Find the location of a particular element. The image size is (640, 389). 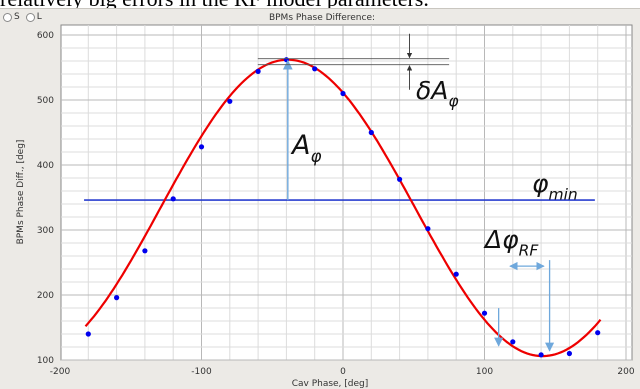

a-phi-label: Aφ is located at coordinates (306, 148).